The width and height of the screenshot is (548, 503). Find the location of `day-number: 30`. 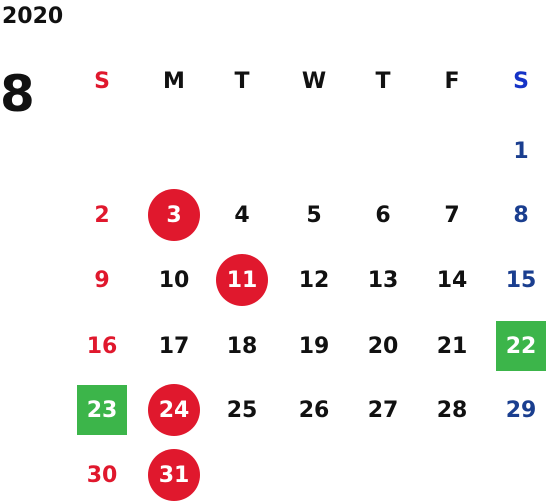

day-number: 30 is located at coordinates (102, 475).